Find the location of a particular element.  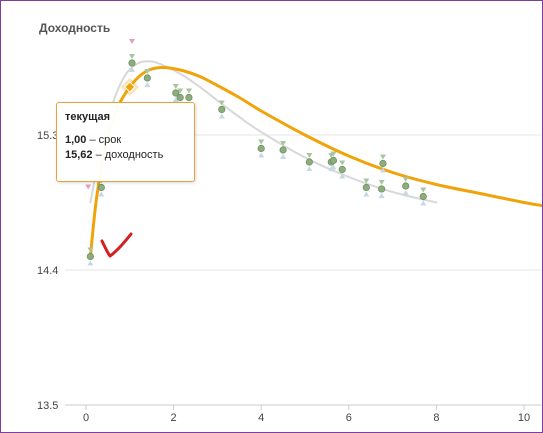

tooltip-row-term: 1,00 – срок is located at coordinates (125, 140).